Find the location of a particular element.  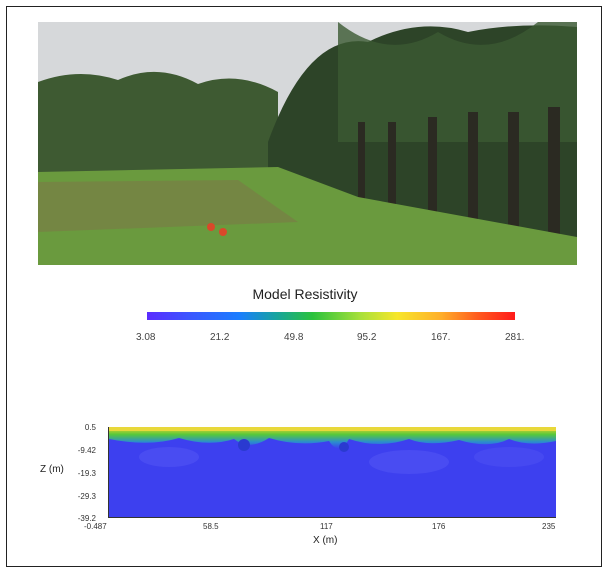

x-tick-4: 176 is located at coordinates (439, 526).